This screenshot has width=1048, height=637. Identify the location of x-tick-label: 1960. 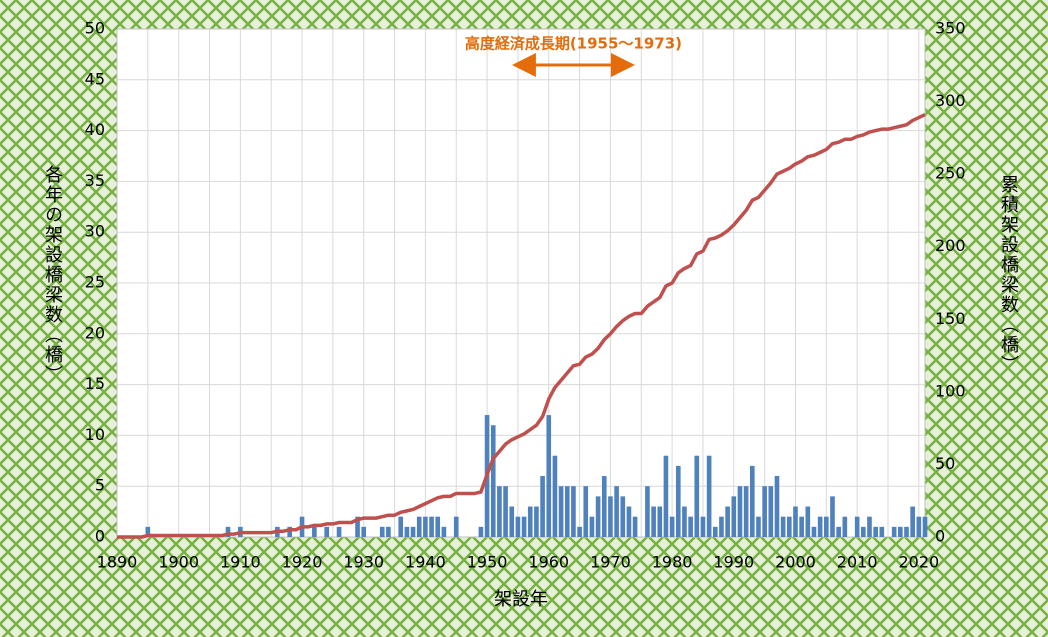
(548, 562).